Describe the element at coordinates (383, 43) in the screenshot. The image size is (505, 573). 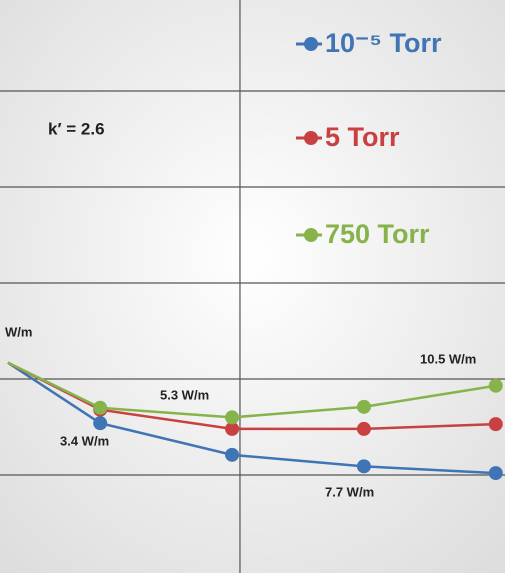
I see `legend-label: 10⁻⁵ Torr` at that location.